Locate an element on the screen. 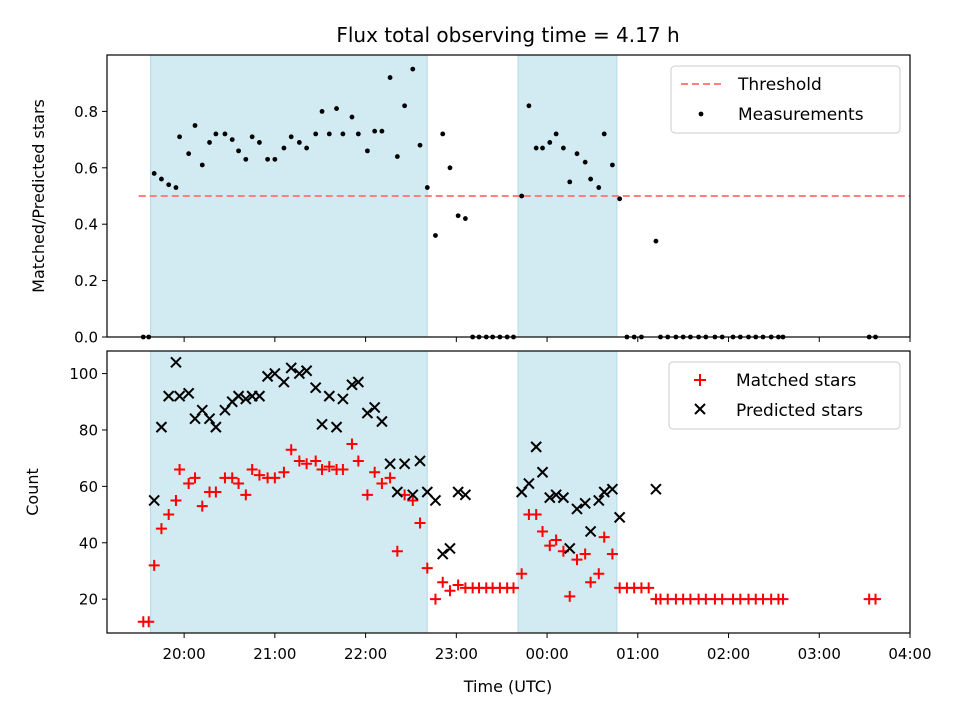 Image resolution: width=960 pixels, height=720 pixels. legend-box is located at coordinates (784, 395).